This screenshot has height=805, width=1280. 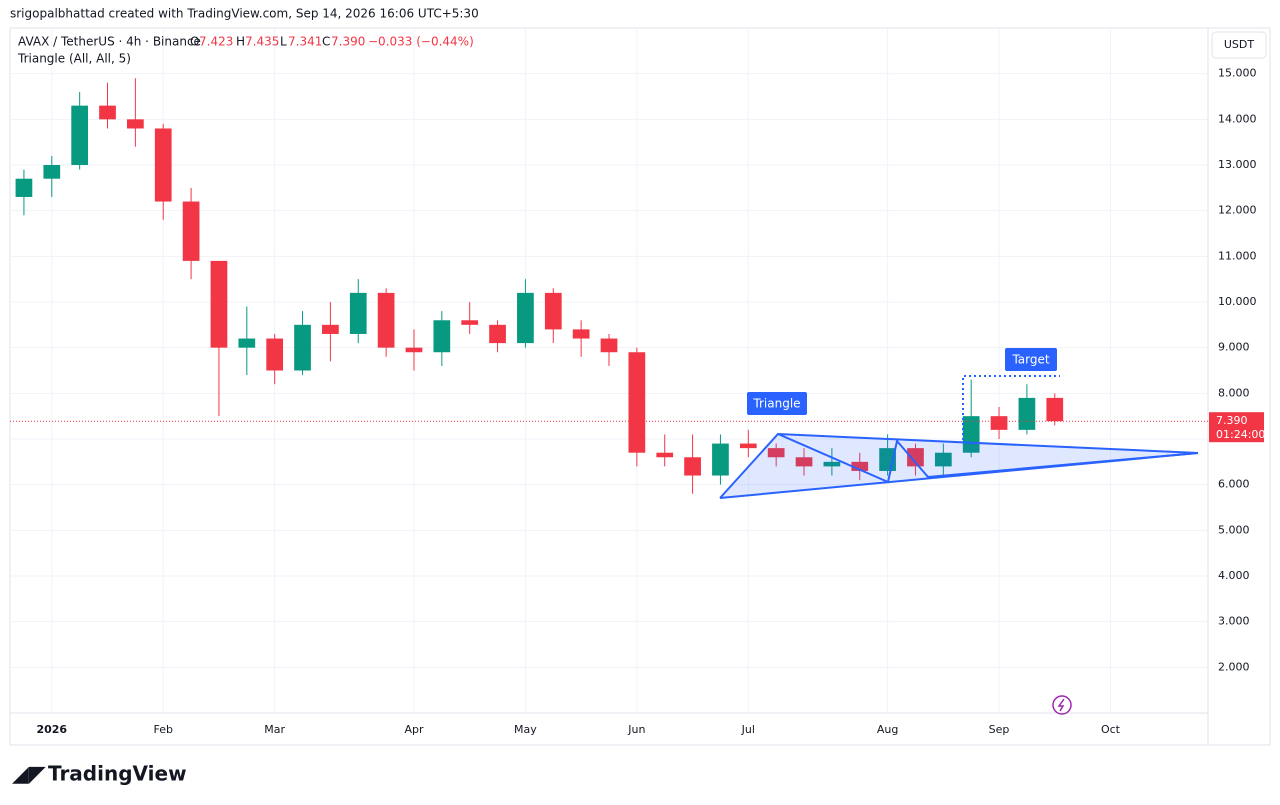 What do you see at coordinates (74, 59) in the screenshot?
I see `indicator: Triangle (All, All, 5)` at bounding box center [74, 59].